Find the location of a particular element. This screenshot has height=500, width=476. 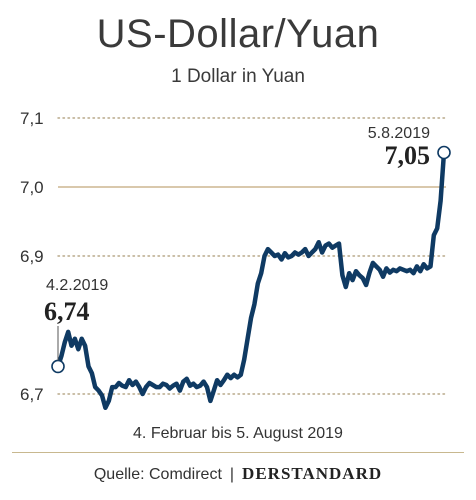

chart-subtitle: 1 Dollar in Yuan is located at coordinates (238, 76).